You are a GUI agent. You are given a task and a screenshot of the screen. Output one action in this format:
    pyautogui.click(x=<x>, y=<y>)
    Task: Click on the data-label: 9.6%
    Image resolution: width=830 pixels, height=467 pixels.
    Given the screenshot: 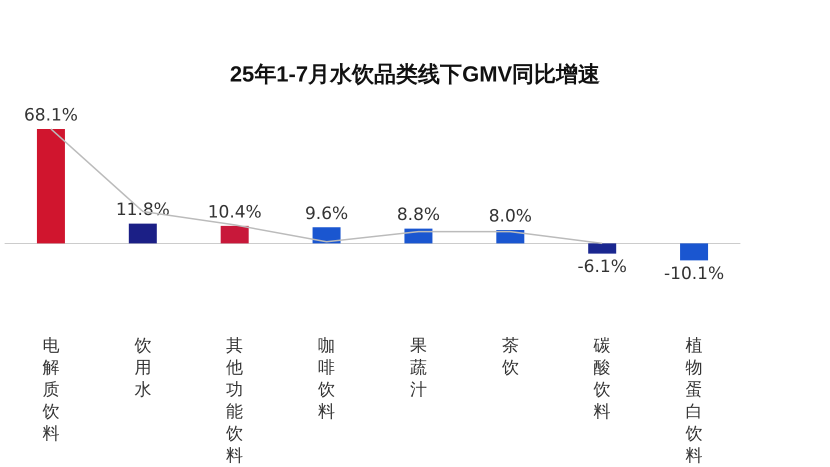 What is the action you would take?
    pyautogui.click(x=326, y=214)
    